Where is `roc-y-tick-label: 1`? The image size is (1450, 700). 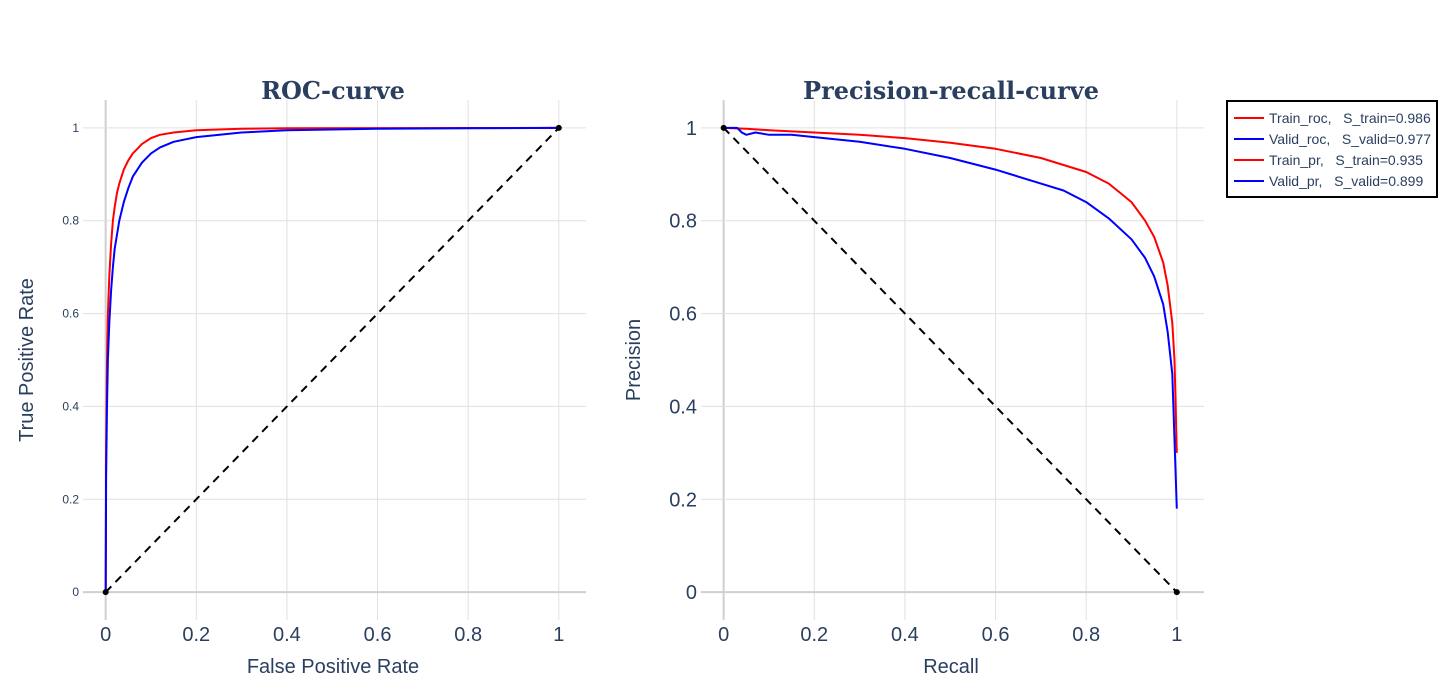
roc-y-tick-label: 1 is located at coordinates (75, 128).